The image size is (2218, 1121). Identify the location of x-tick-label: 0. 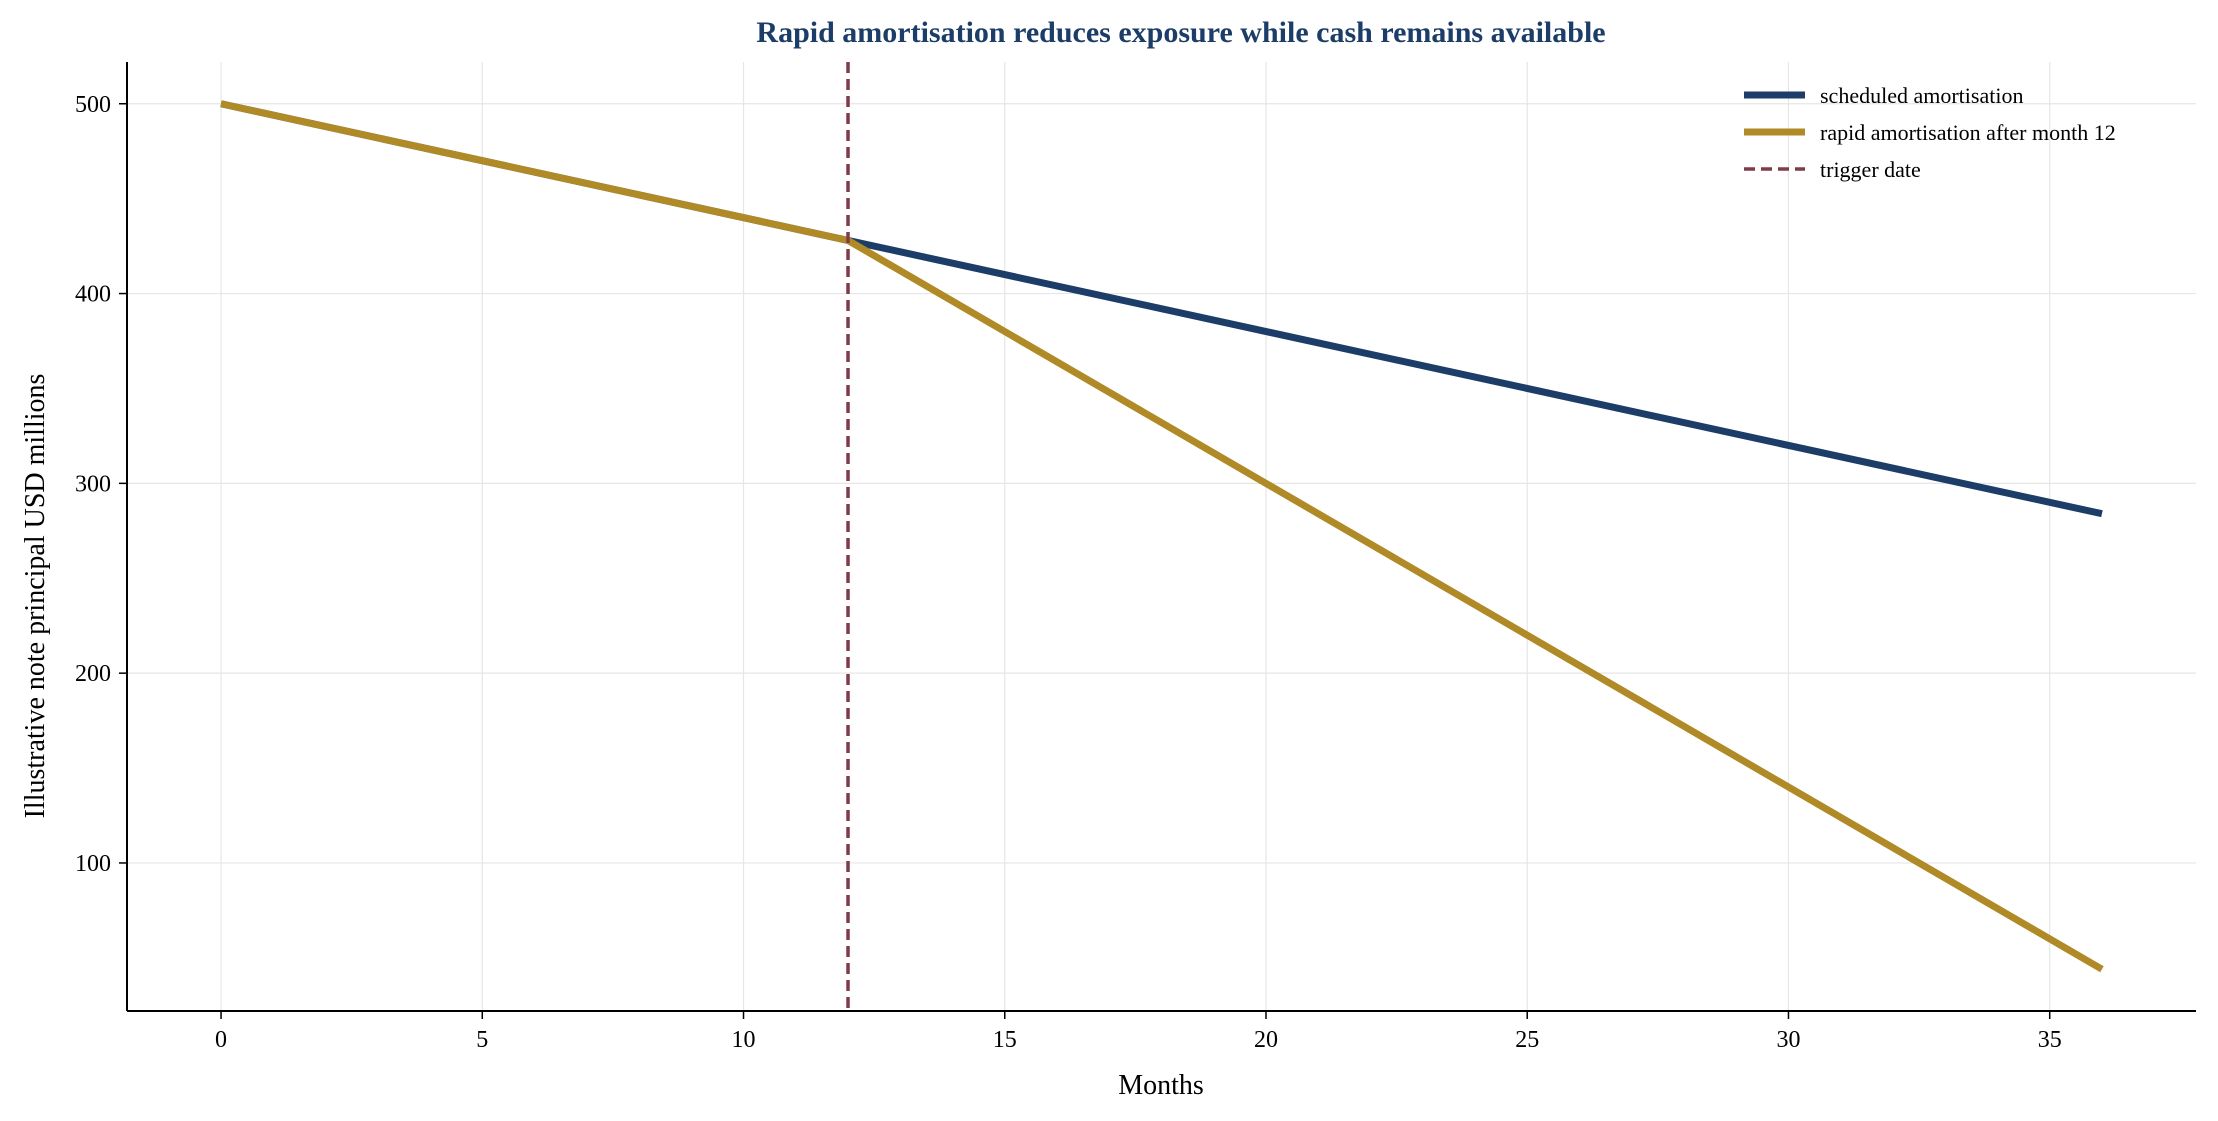
(221, 1040).